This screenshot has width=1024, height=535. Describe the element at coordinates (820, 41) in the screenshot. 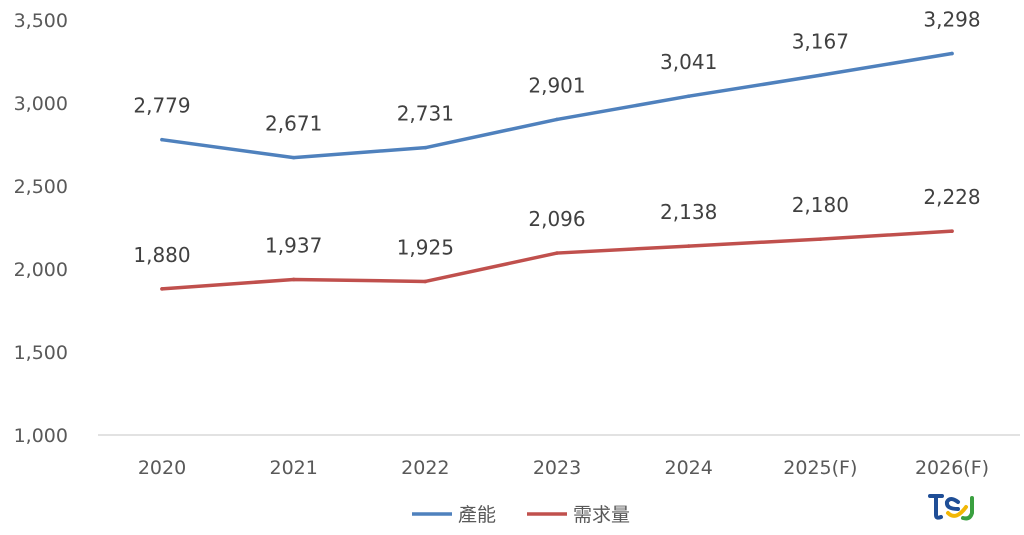

I see `data-label: 3,167` at that location.